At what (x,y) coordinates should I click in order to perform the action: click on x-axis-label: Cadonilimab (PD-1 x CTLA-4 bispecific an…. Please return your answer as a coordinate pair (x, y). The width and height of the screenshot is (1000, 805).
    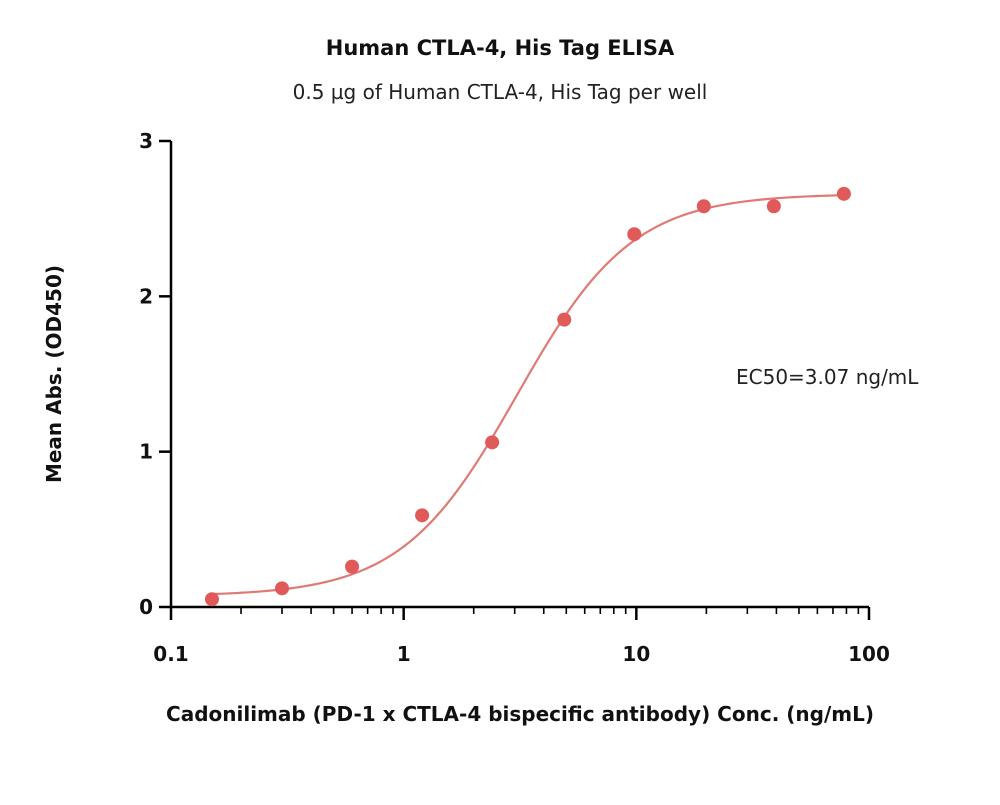
    Looking at the image, I should click on (520, 714).